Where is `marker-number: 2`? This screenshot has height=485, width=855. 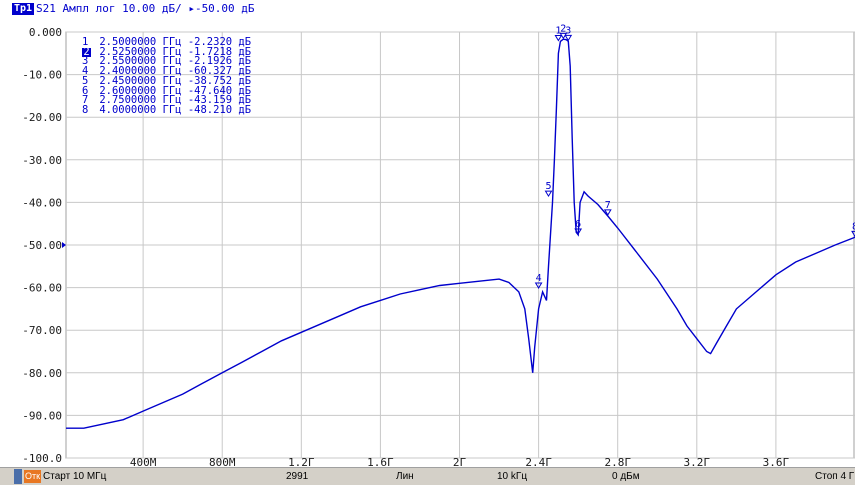
marker-number: 2 is located at coordinates (86, 51).